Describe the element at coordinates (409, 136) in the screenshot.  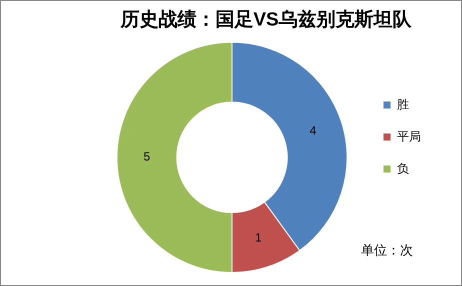
I see `legend-label: 平局` at that location.